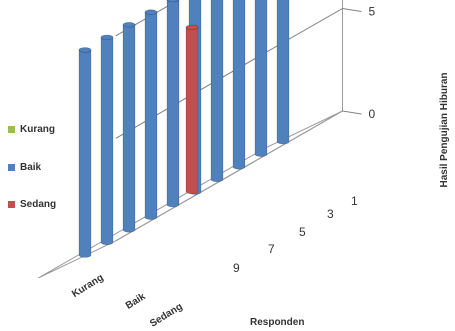 This screenshot has width=455, height=331. What do you see at coordinates (166, 315) in the screenshot?
I see `category-tick-label: Sedang` at bounding box center [166, 315].